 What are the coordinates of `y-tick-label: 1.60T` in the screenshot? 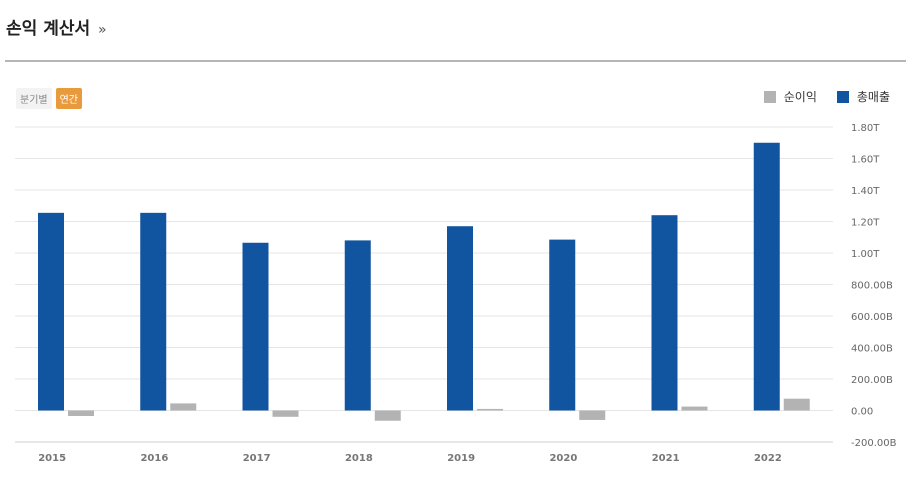 It's located at (865, 160).